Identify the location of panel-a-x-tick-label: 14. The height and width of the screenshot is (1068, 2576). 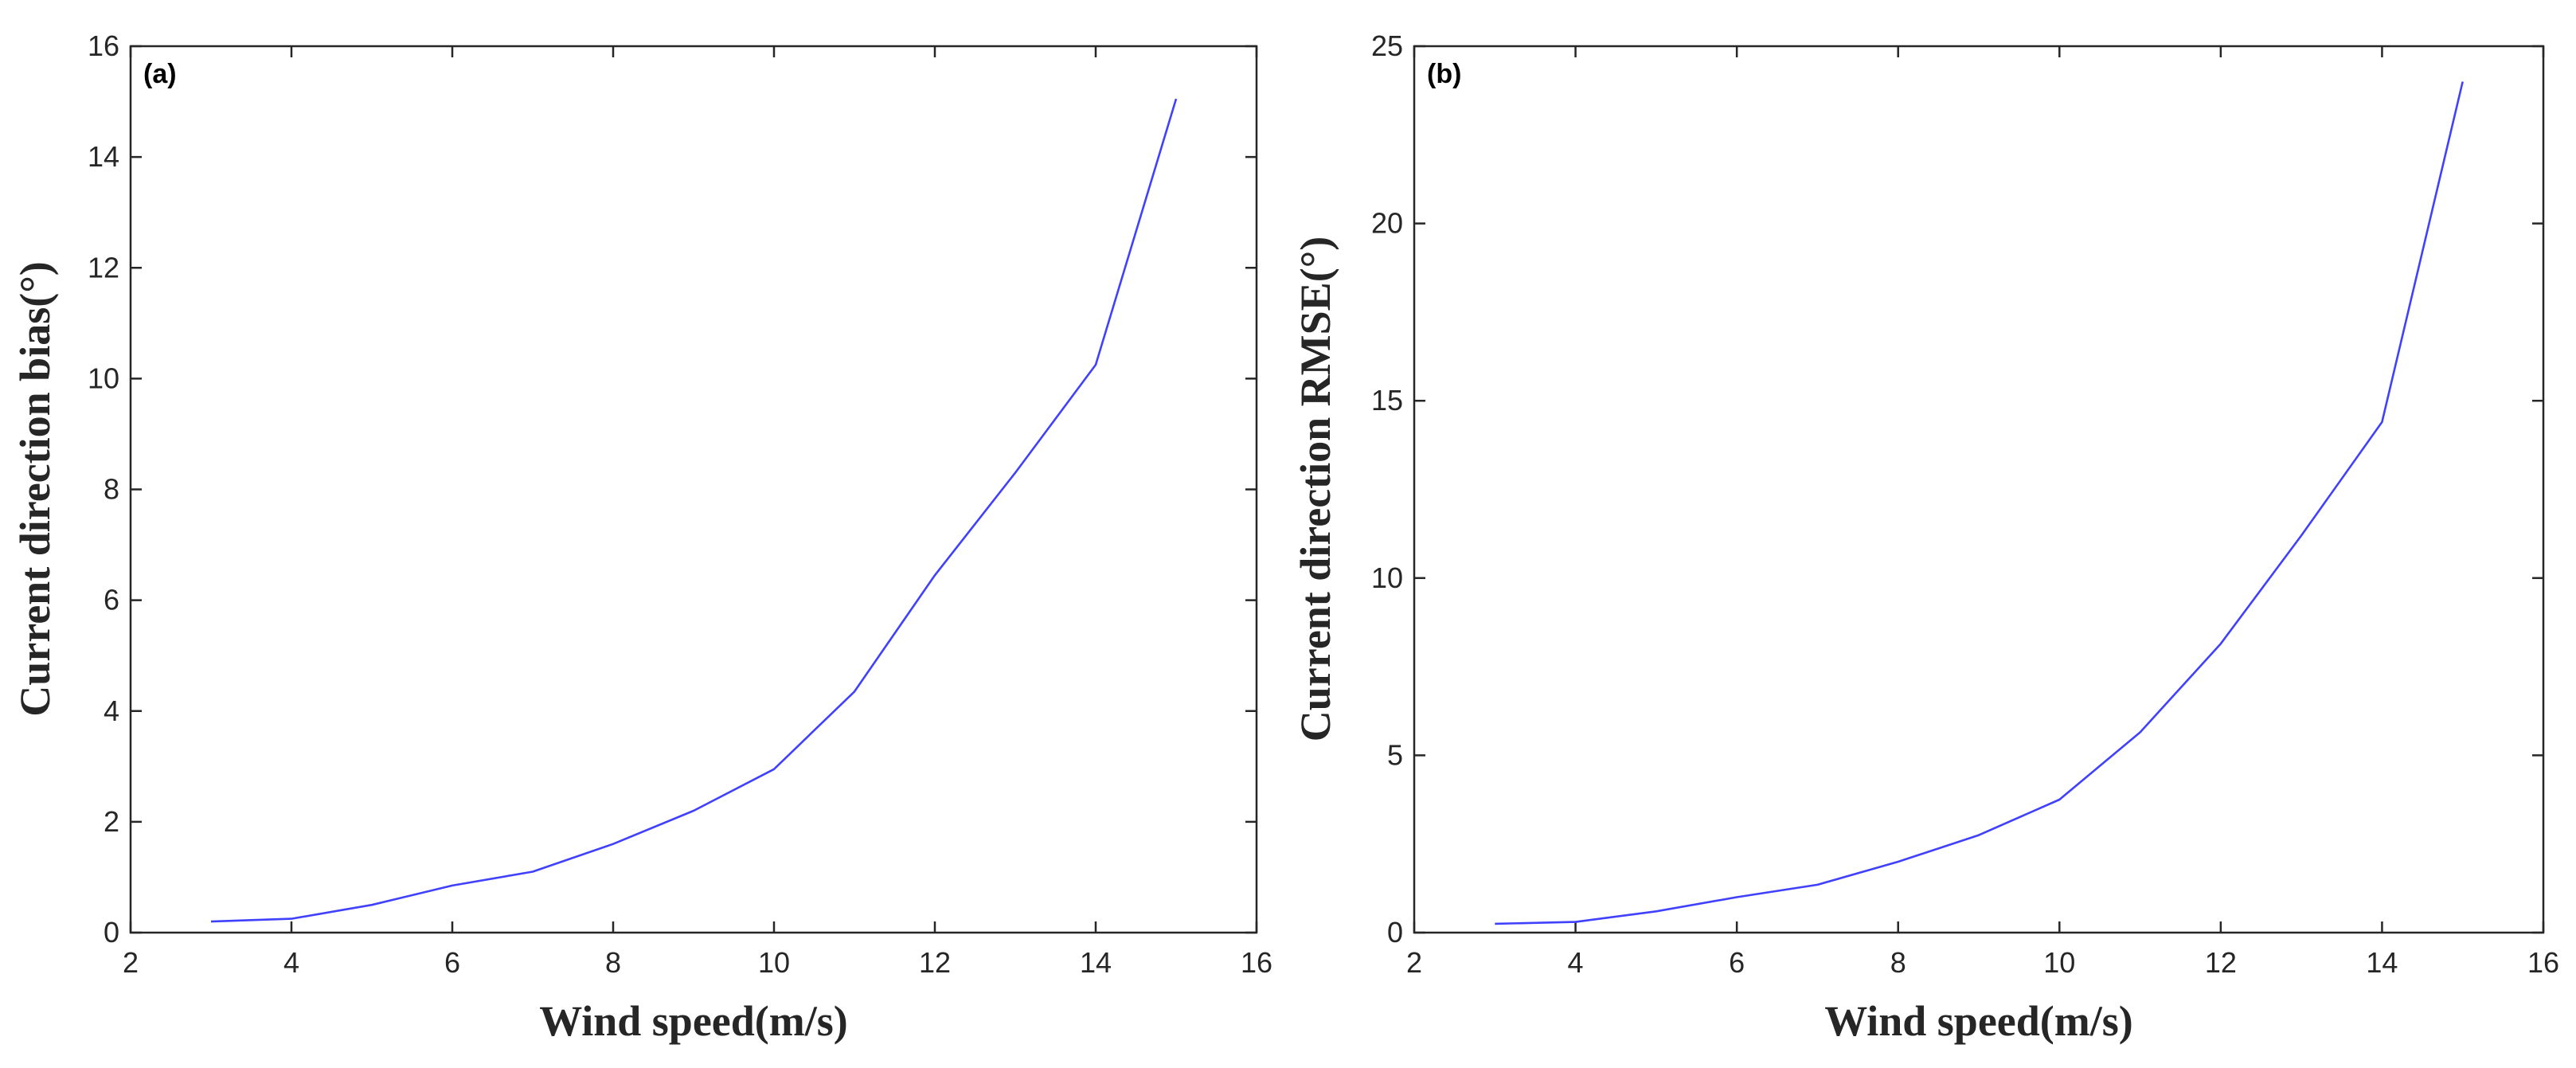
(1096, 962).